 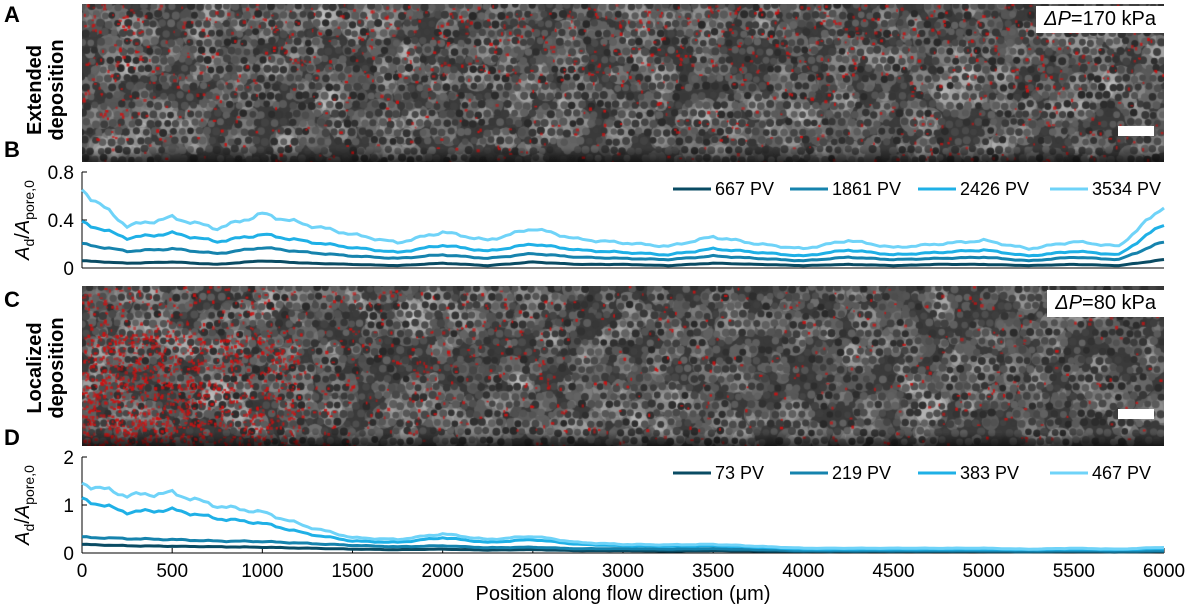 I want to click on panel-letter-b: B, so click(x=12, y=149).